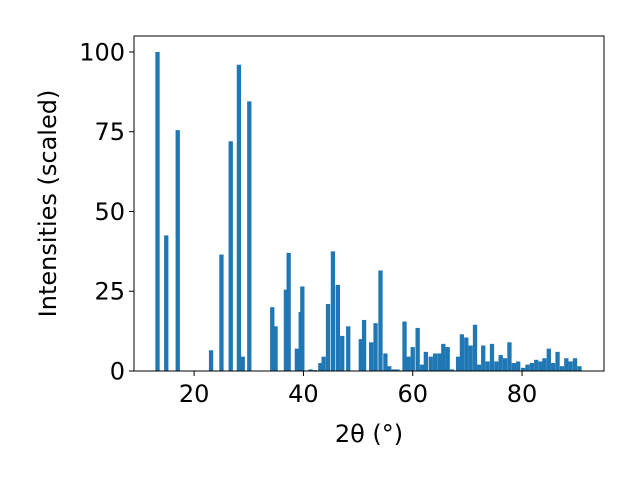 Image resolution: width=640 pixels, height=480 pixels. Describe the element at coordinates (522, 394) in the screenshot. I see `x-tick-label: 80` at that location.